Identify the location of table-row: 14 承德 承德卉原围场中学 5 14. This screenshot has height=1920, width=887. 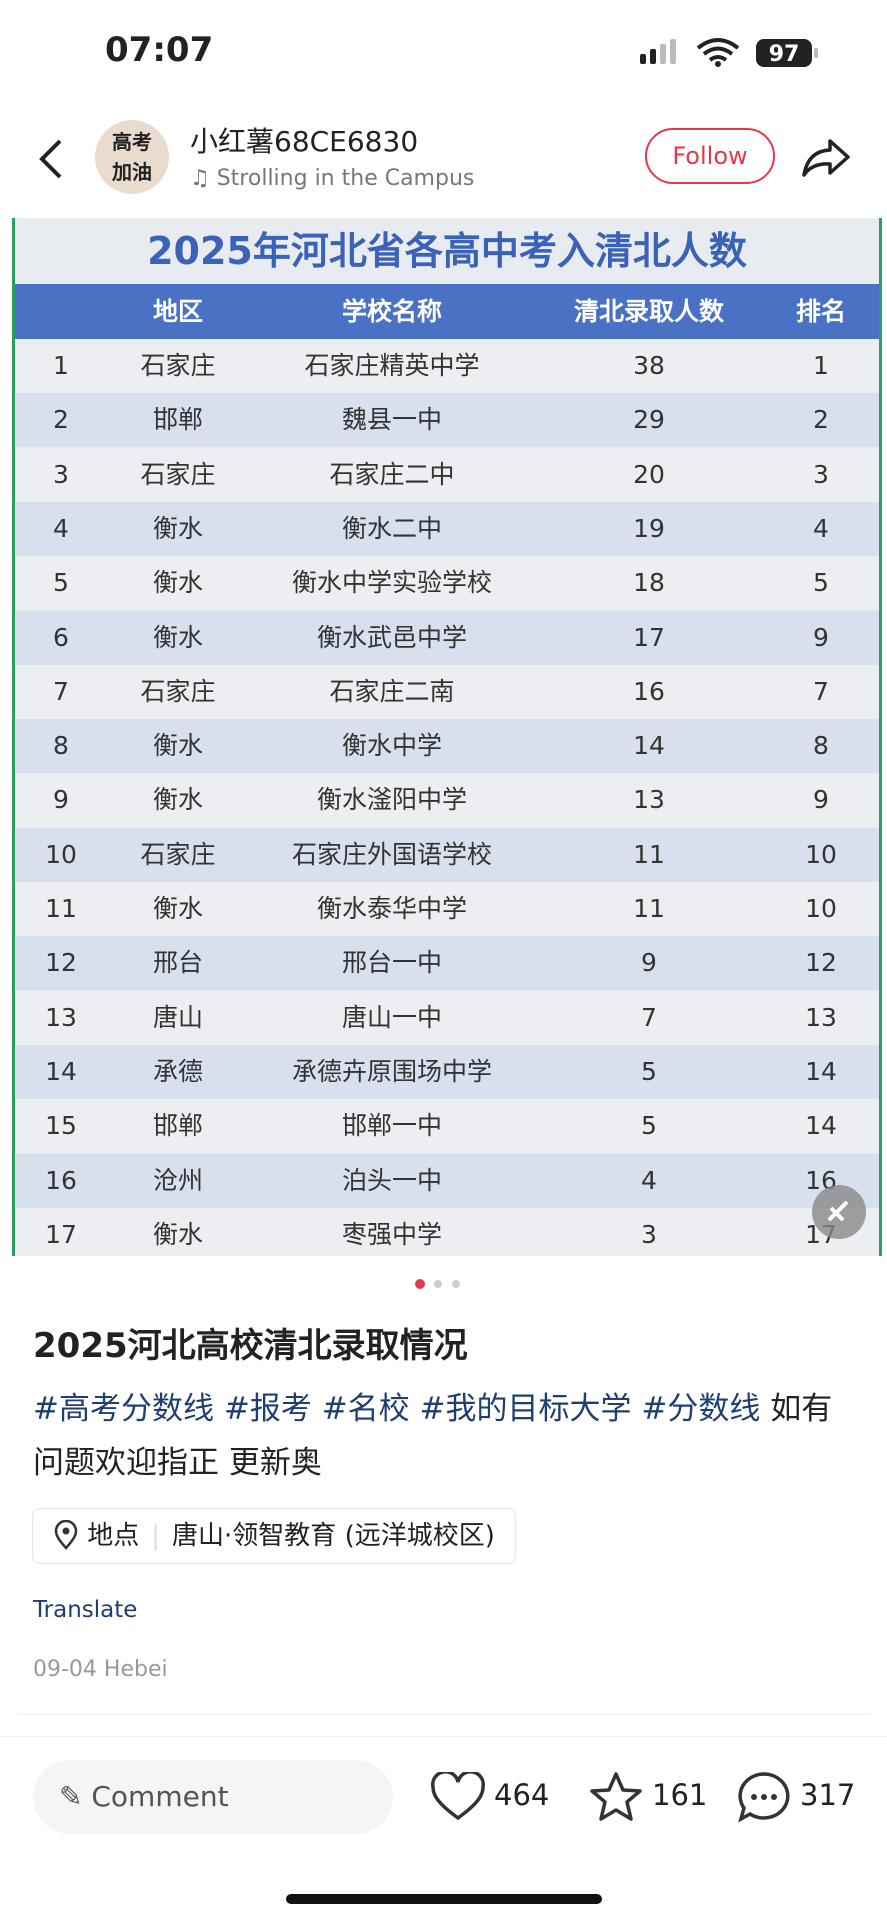
(447, 1071).